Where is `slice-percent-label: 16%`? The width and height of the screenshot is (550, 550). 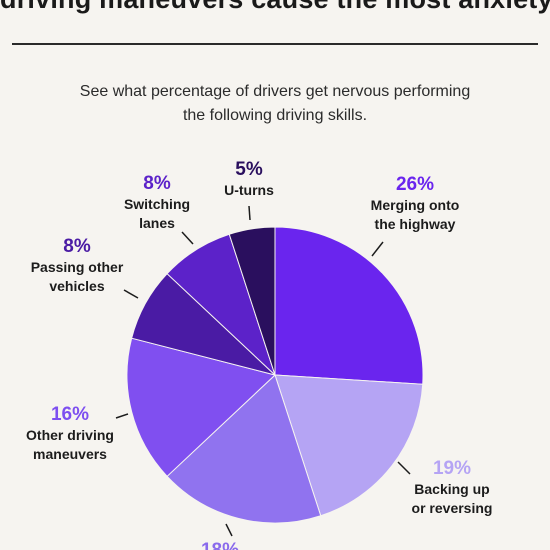 slice-percent-label: 16% is located at coordinates (70, 414).